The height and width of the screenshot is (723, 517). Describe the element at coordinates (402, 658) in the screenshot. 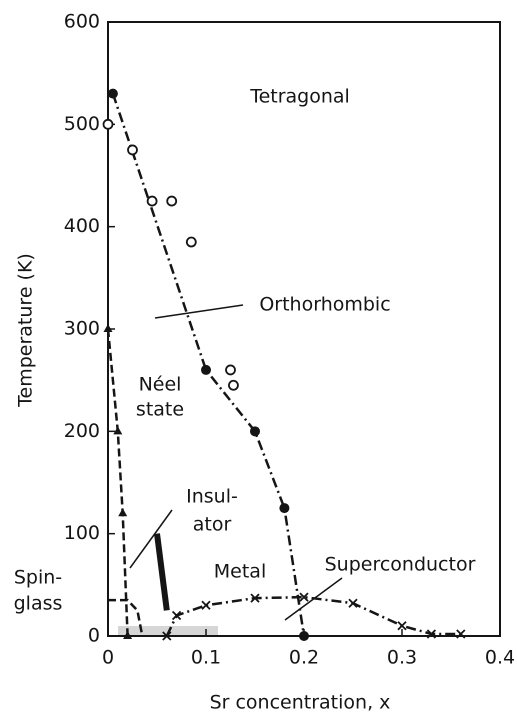

I see `x-tick-label: 0.3` at that location.